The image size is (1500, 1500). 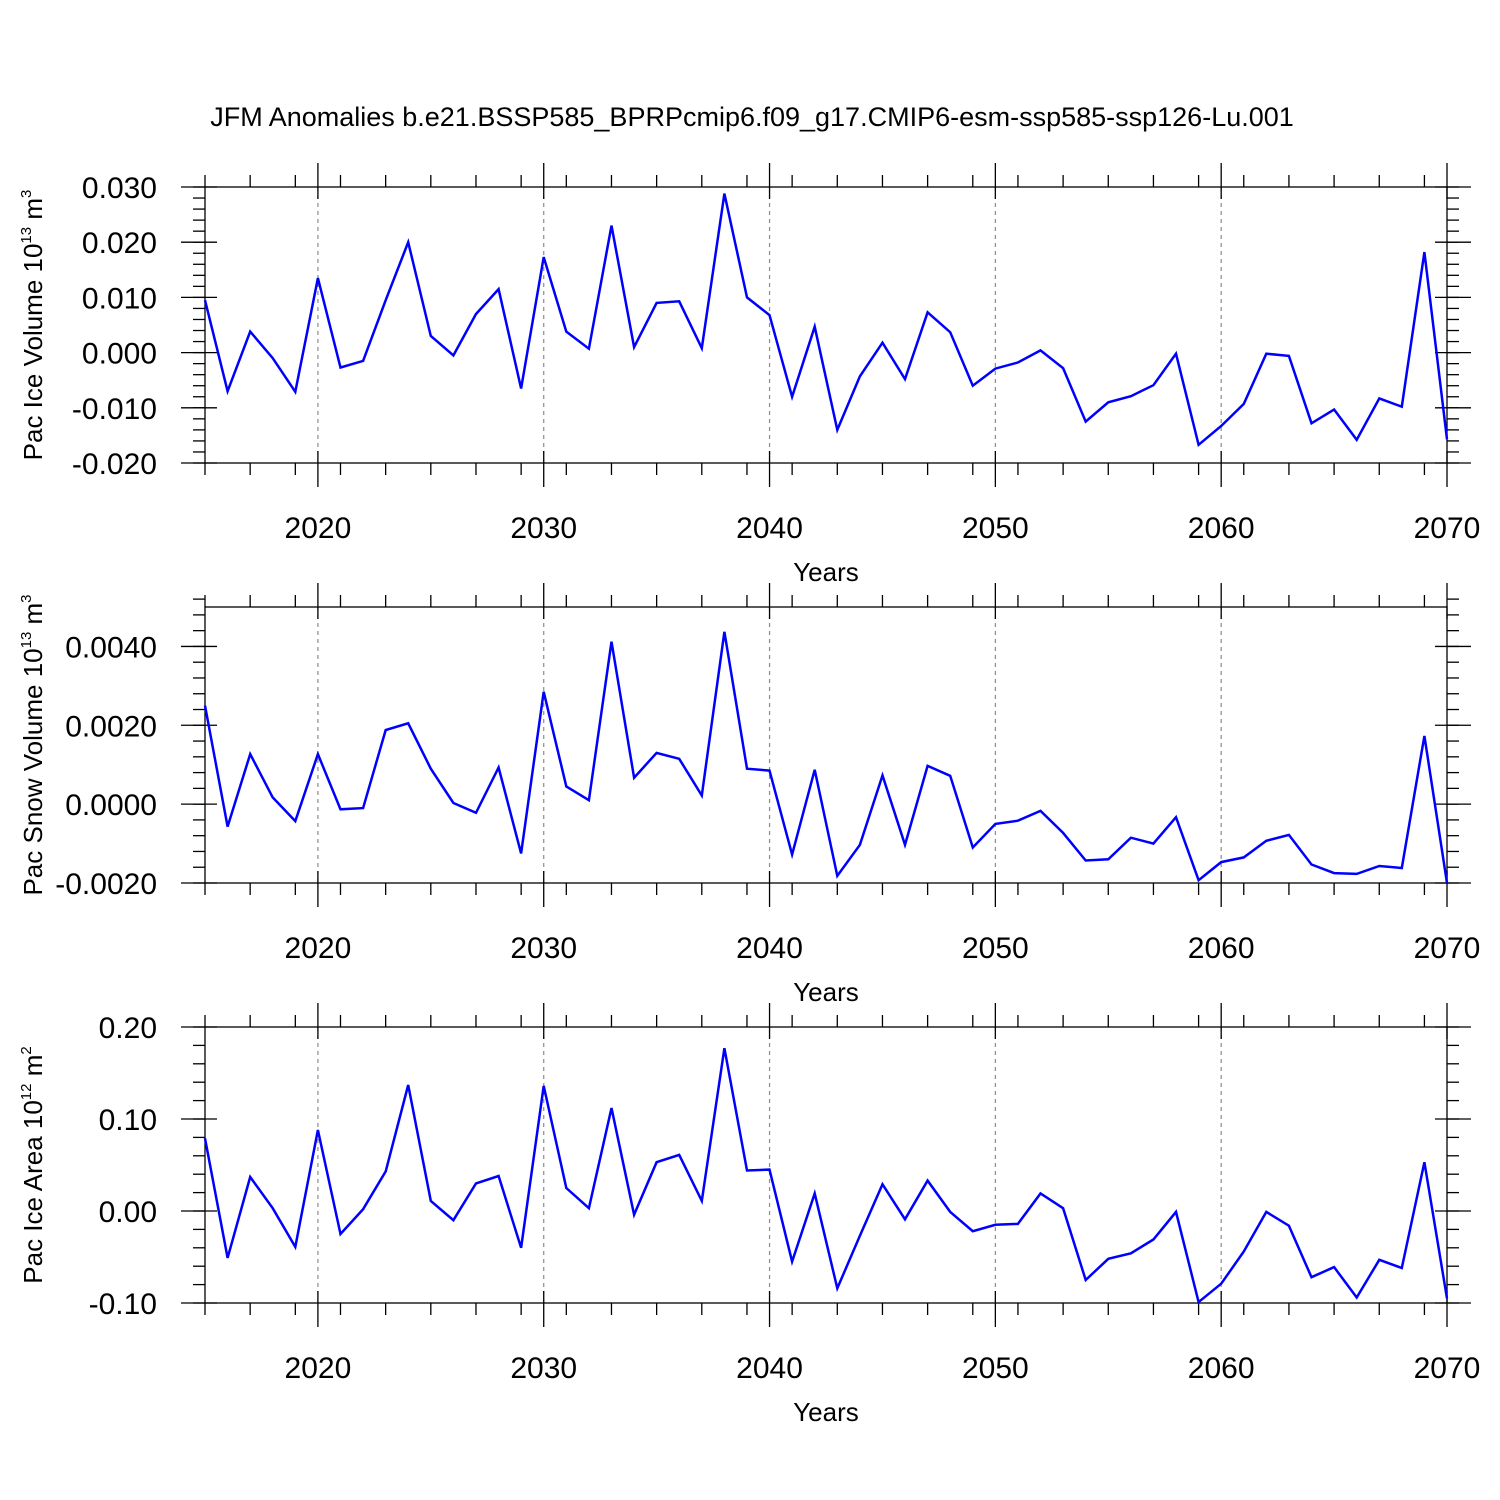 What do you see at coordinates (33, 1192) in the screenshot?
I see `y-axis-label-prefix: Pac Ice Area 10` at bounding box center [33, 1192].